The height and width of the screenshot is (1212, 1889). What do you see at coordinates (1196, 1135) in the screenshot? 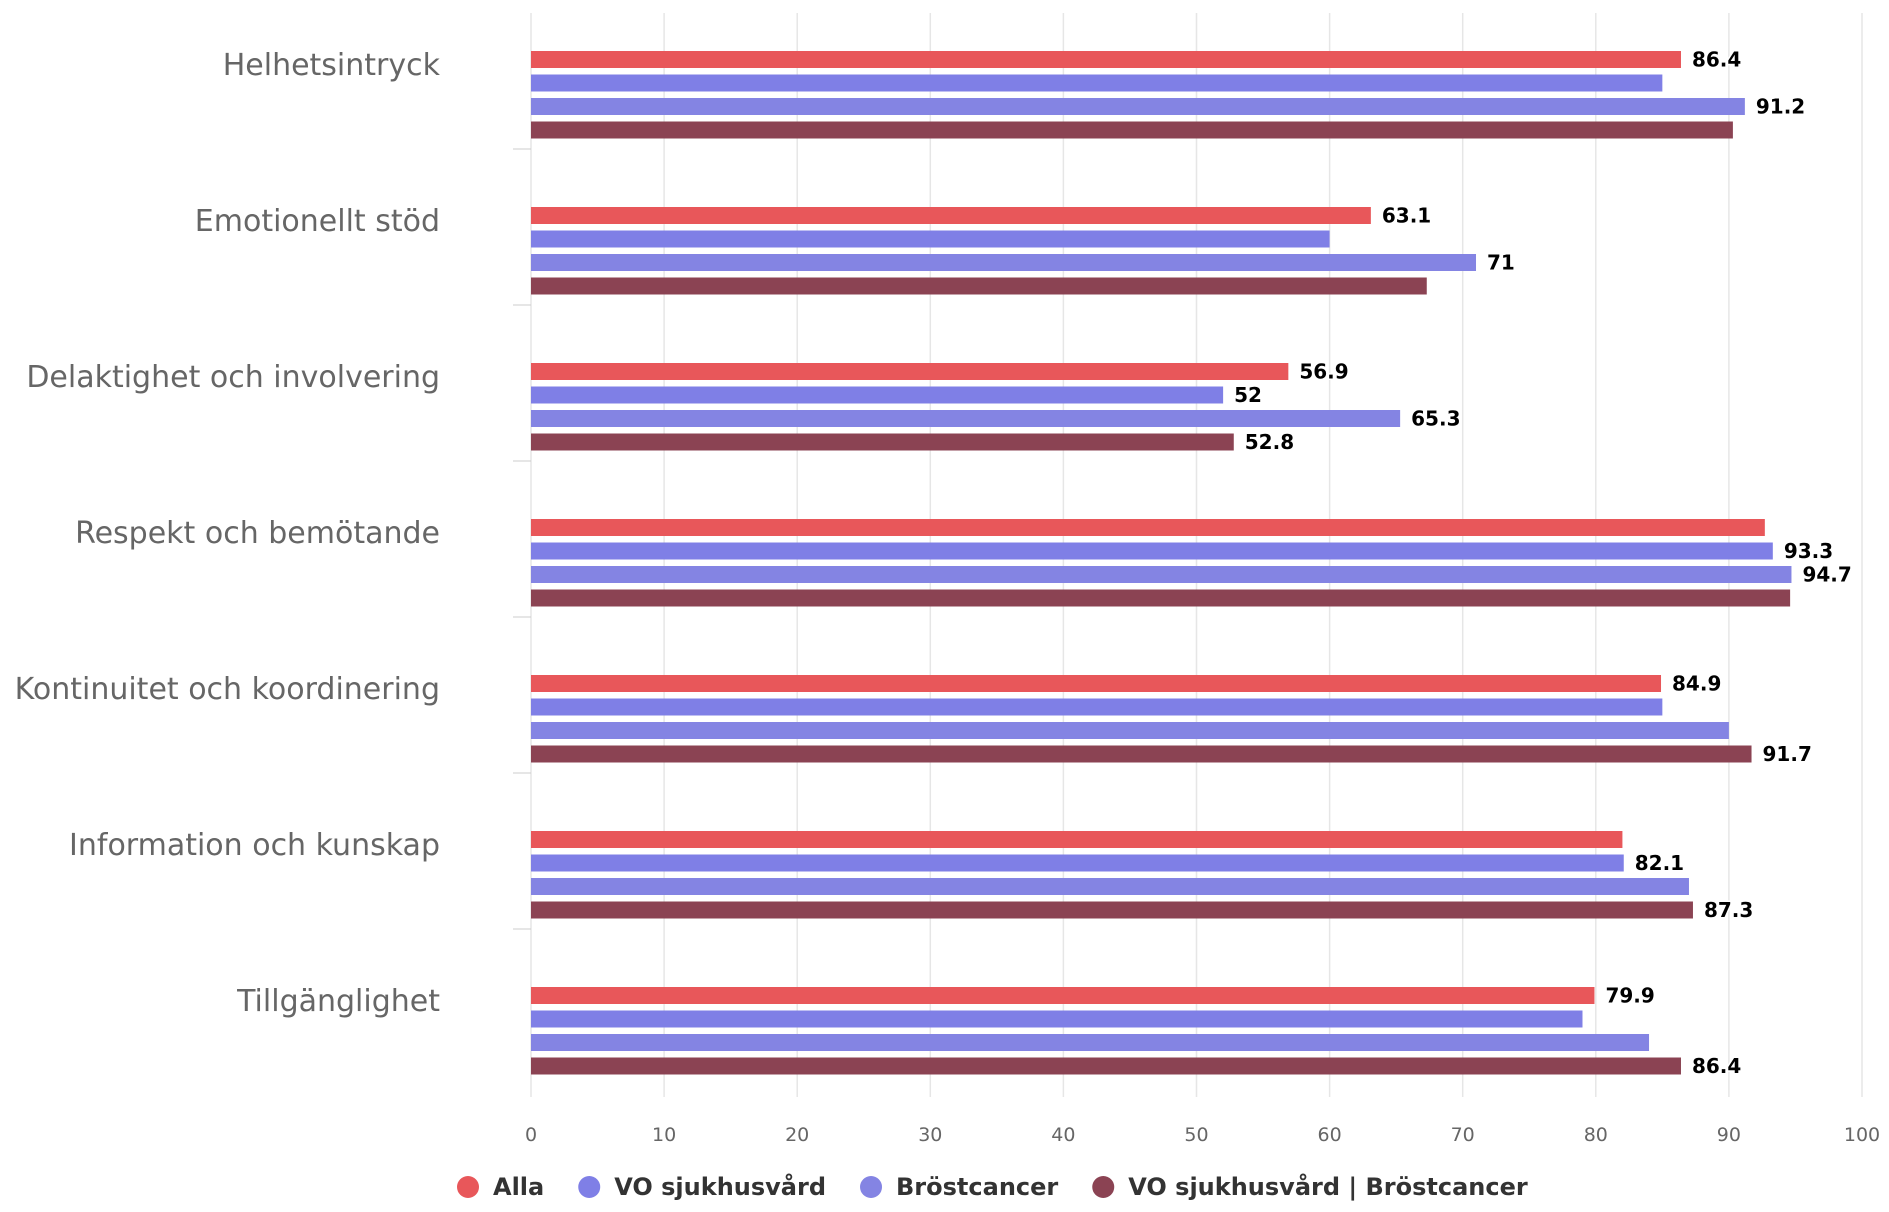
I see `x-tick-label: 50` at bounding box center [1196, 1135].